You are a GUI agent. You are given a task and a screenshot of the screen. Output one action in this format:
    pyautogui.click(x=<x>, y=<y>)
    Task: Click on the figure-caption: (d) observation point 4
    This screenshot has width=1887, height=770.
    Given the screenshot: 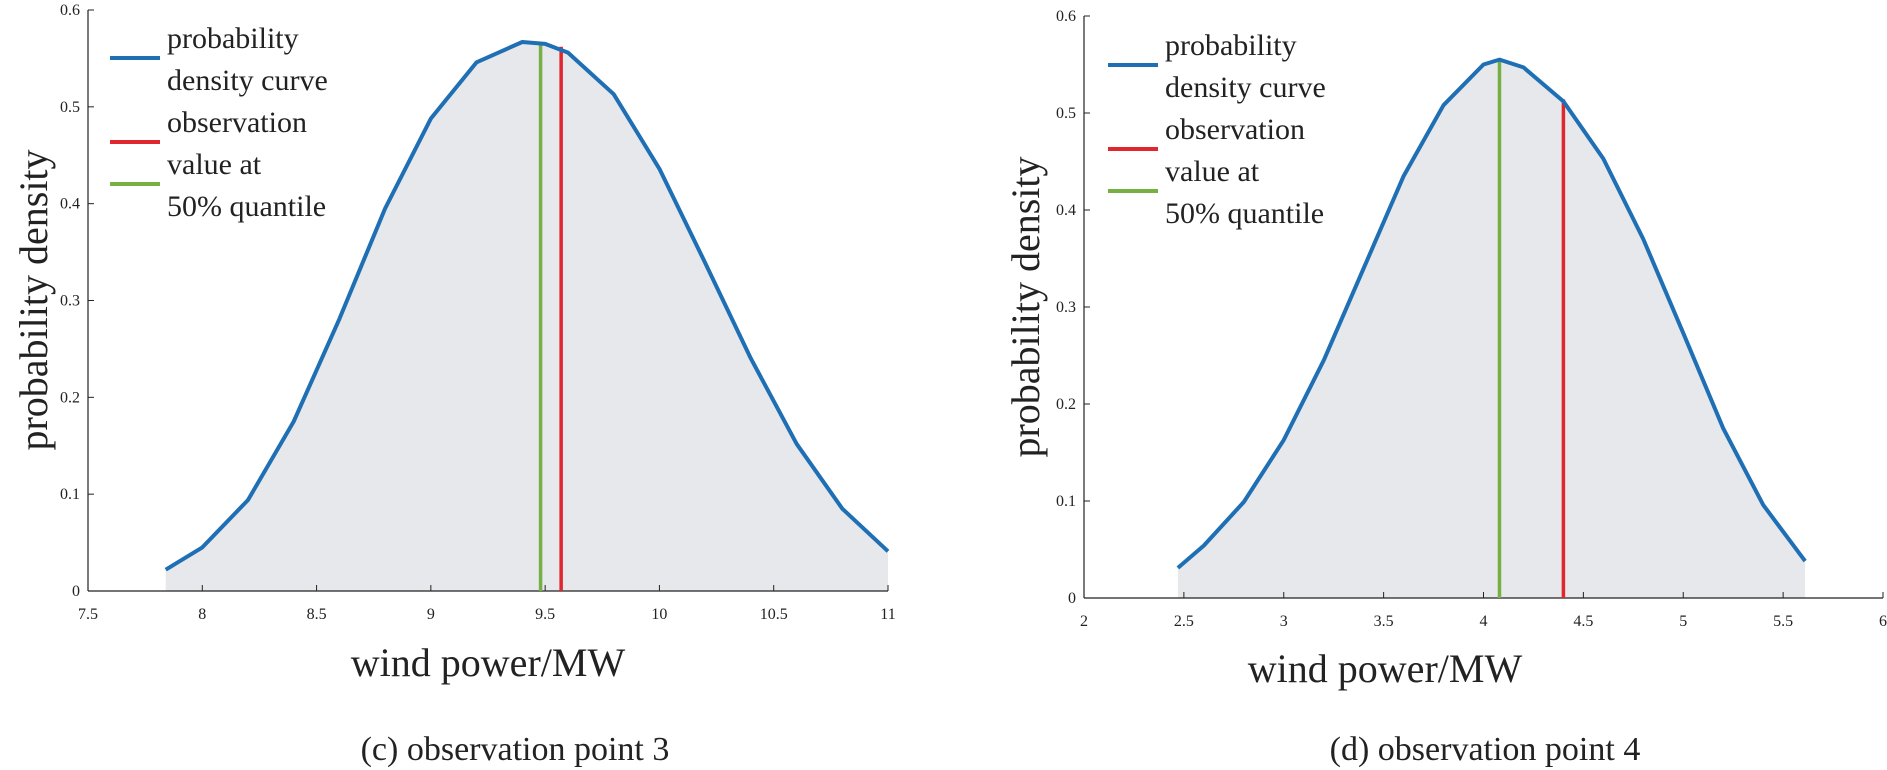 What is the action you would take?
    pyautogui.click(x=1485, y=749)
    